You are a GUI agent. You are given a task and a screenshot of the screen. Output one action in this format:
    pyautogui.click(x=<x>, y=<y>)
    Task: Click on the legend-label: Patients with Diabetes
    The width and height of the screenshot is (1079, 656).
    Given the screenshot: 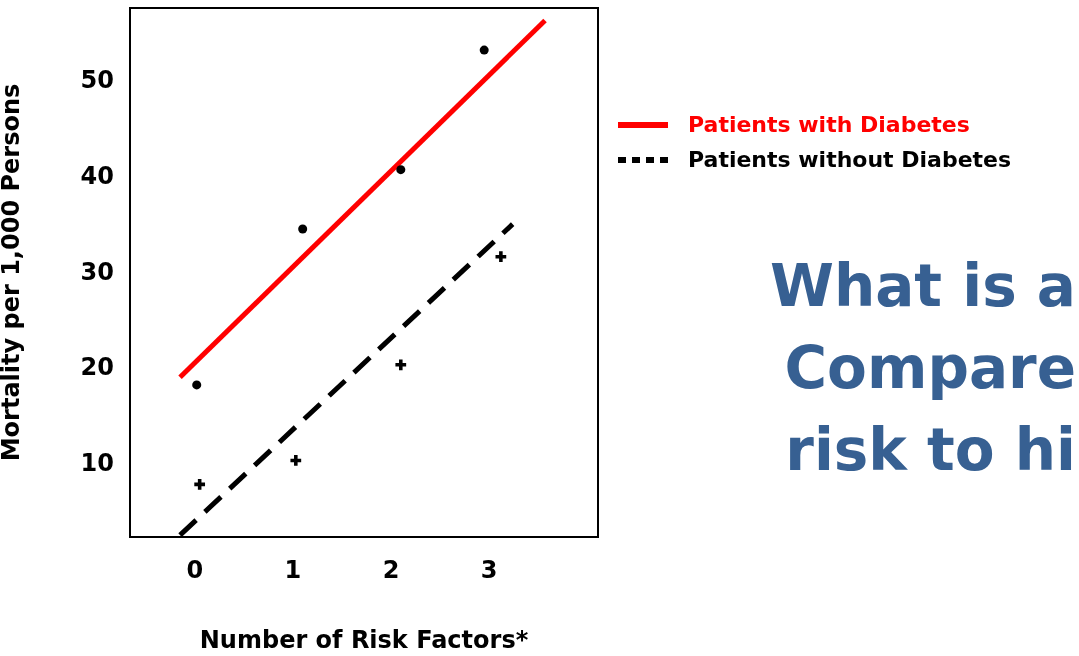 What is the action you would take?
    pyautogui.click(x=829, y=124)
    